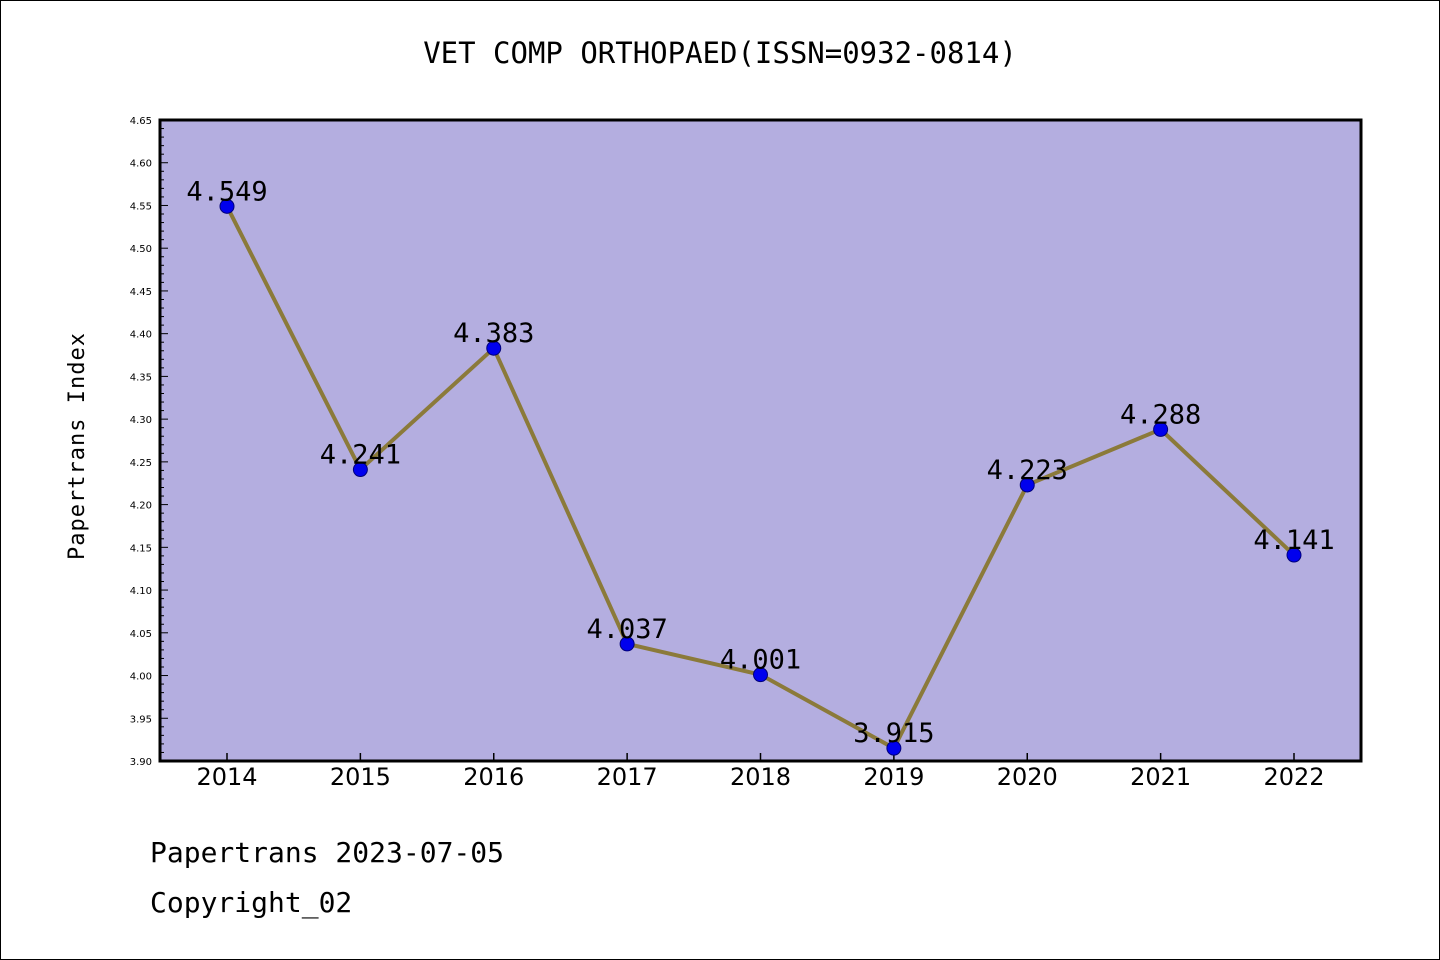 This screenshot has width=1440, height=960. What do you see at coordinates (1027, 470) in the screenshot?
I see `data-label: 4.223` at bounding box center [1027, 470].